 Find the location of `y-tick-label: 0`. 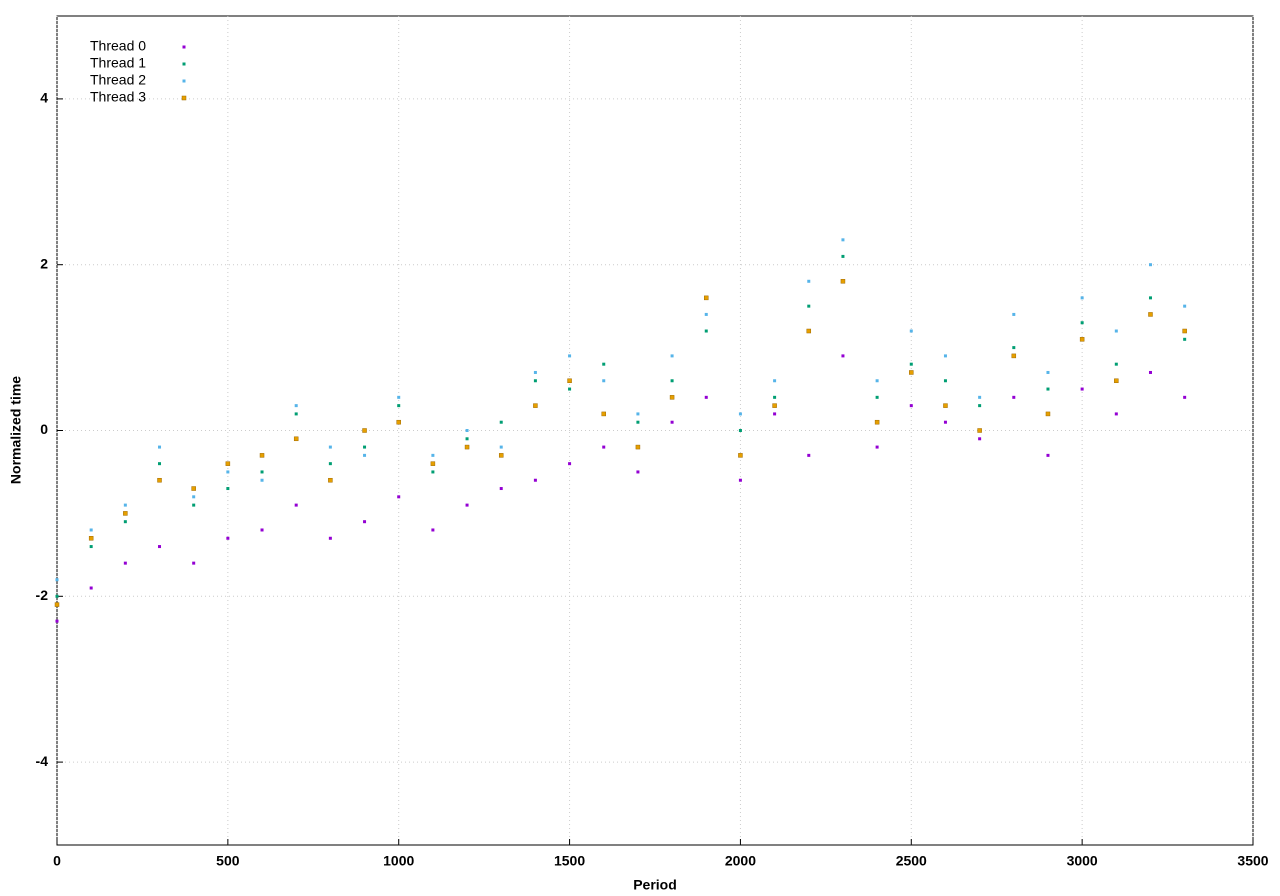

y-tick-label: 0 is located at coordinates (44, 429).